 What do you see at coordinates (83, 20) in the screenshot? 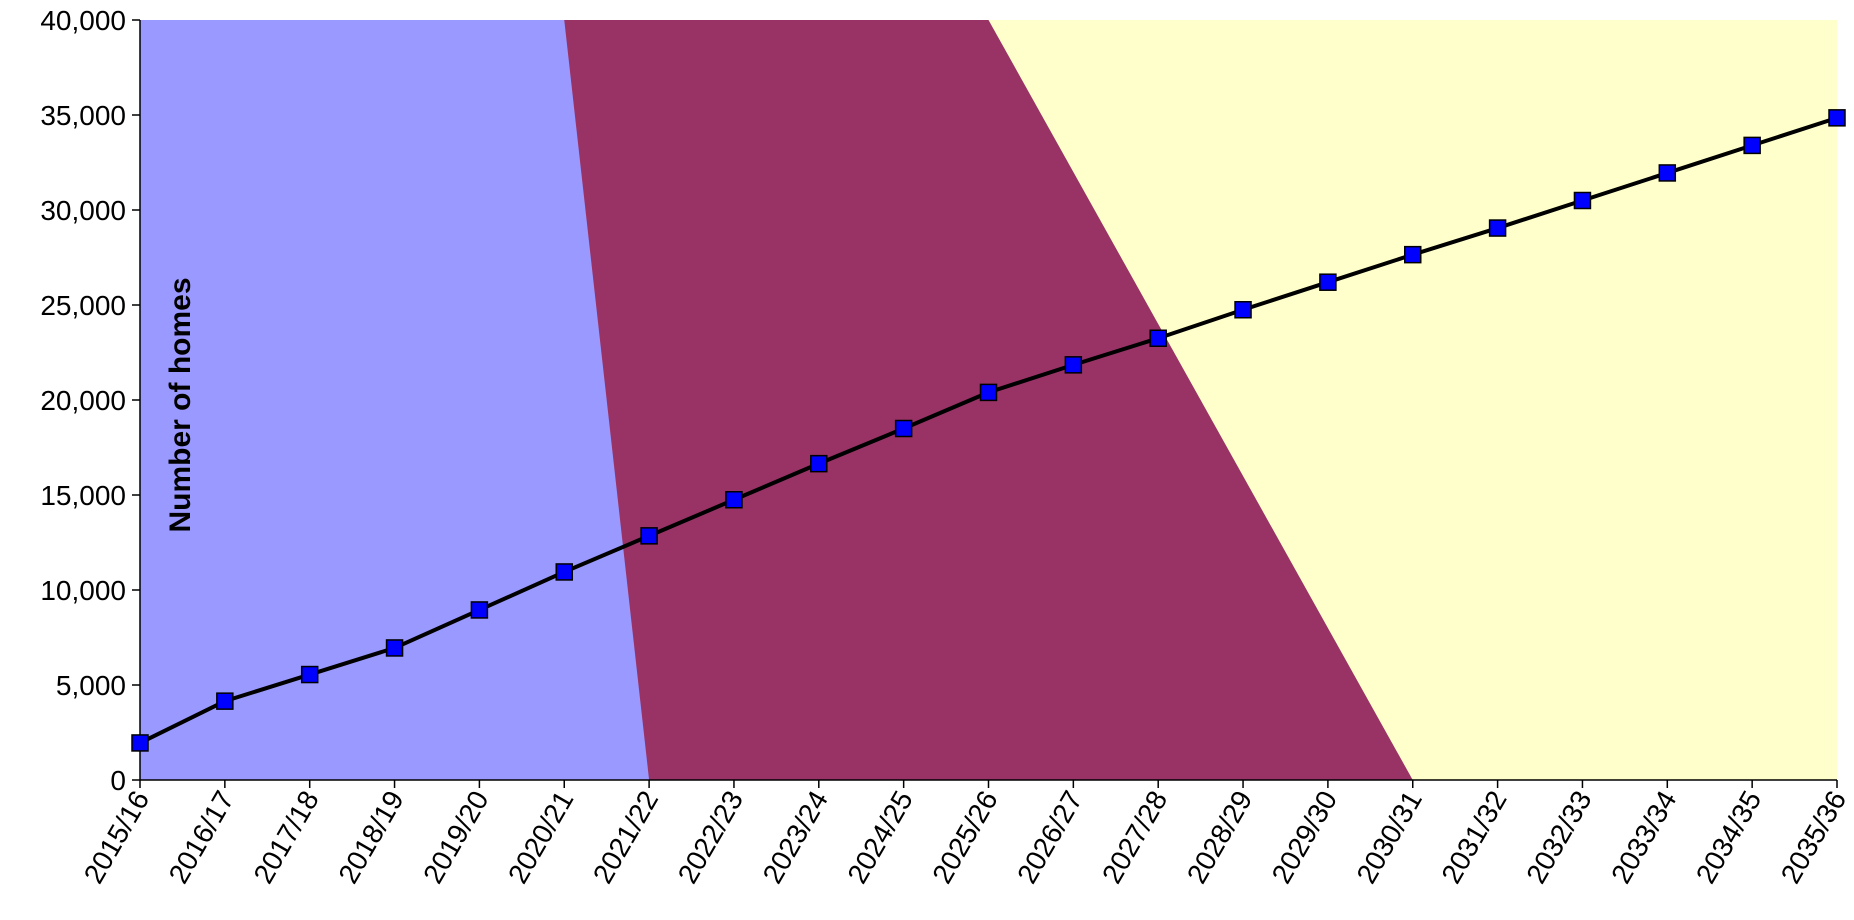
I see `y-tick-label: 40,000` at bounding box center [83, 20].